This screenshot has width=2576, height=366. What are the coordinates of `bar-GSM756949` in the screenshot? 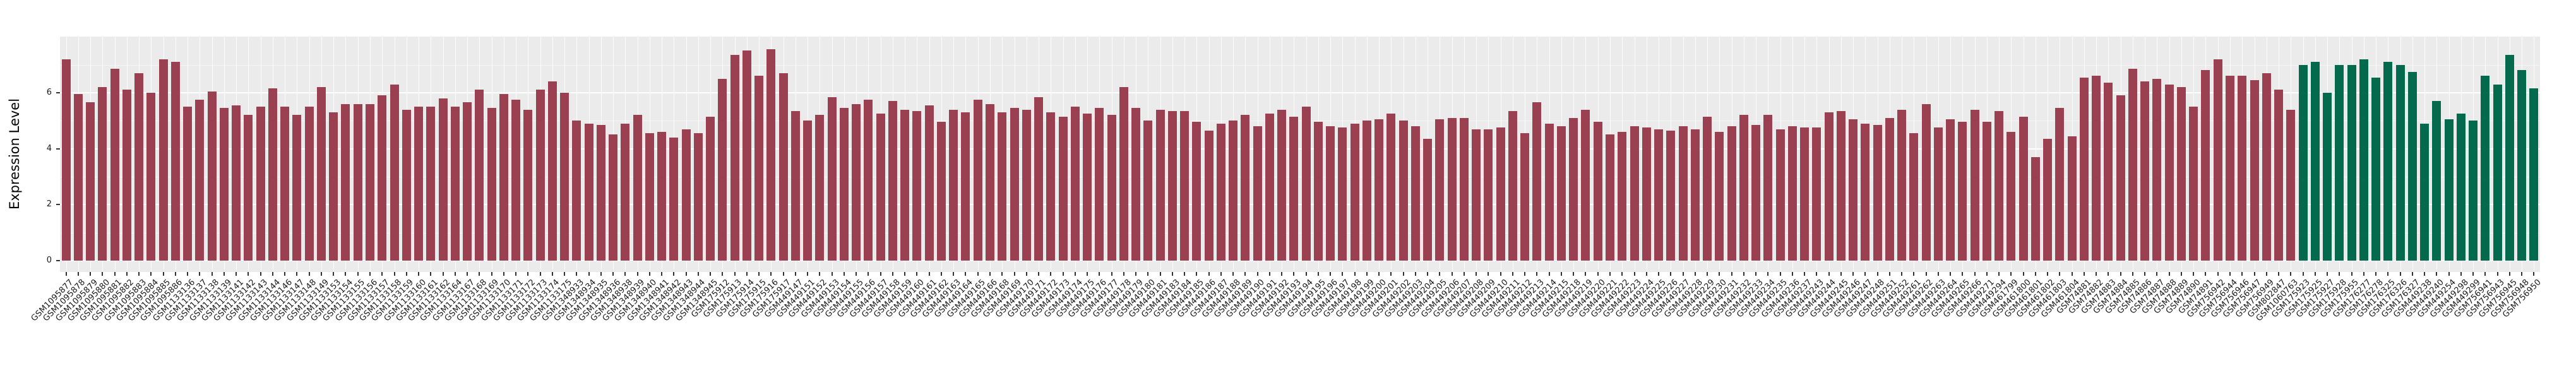 It's located at (2266, 167).